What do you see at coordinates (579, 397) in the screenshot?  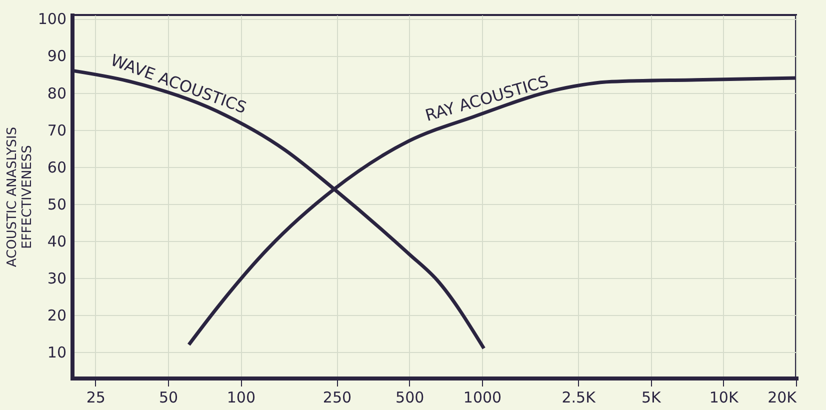 I see `x-tick-label: 2.5K` at bounding box center [579, 397].